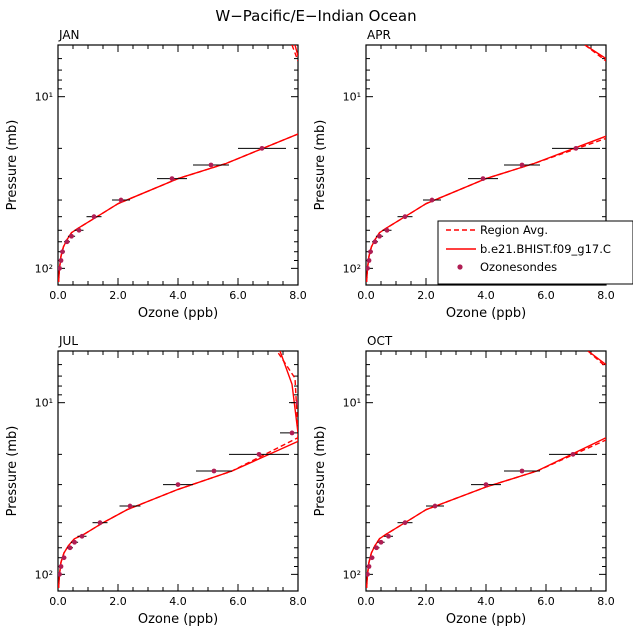 The height and width of the screenshot is (642, 633). What do you see at coordinates (380, 341) in the screenshot?
I see `panel-label: OCT` at bounding box center [380, 341].